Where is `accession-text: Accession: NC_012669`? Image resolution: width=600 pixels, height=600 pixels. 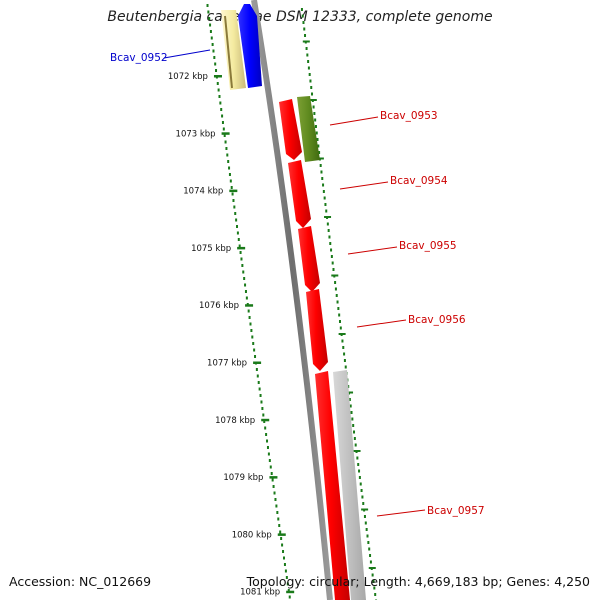 accession-text: Accession: NC_012669 is located at coordinates (80, 581).